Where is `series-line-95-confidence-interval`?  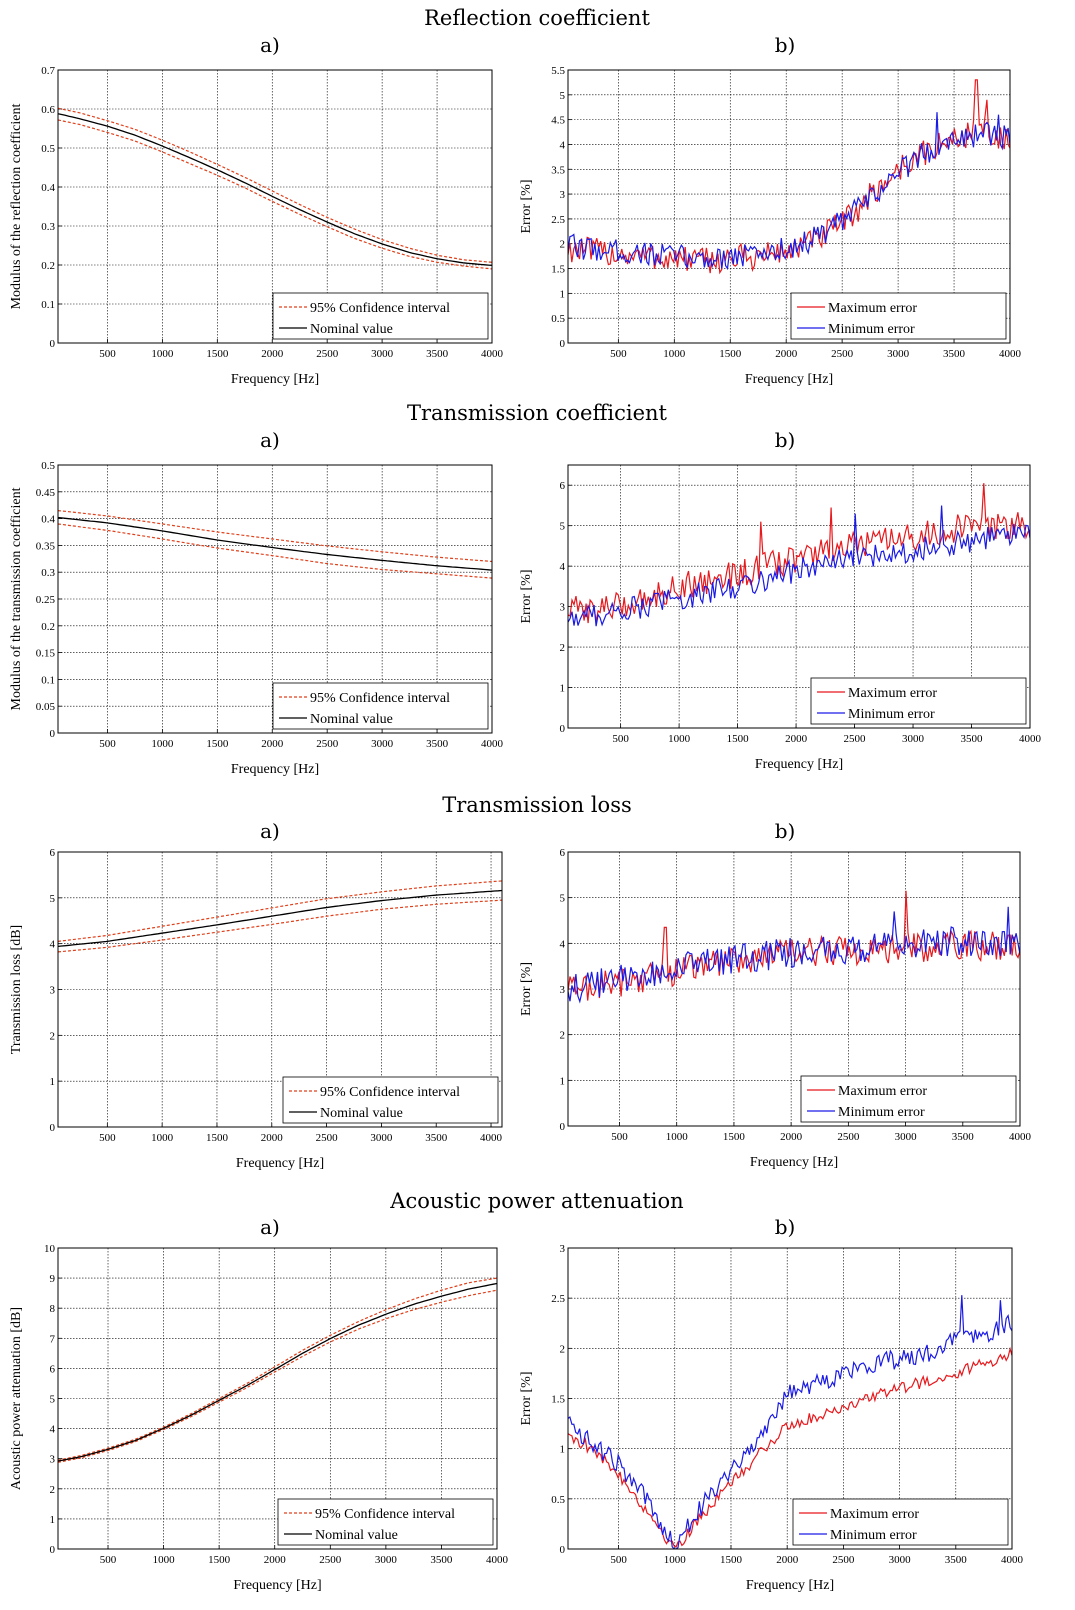
series-line-95-confidence-interval is located at coordinates (277, 1369).